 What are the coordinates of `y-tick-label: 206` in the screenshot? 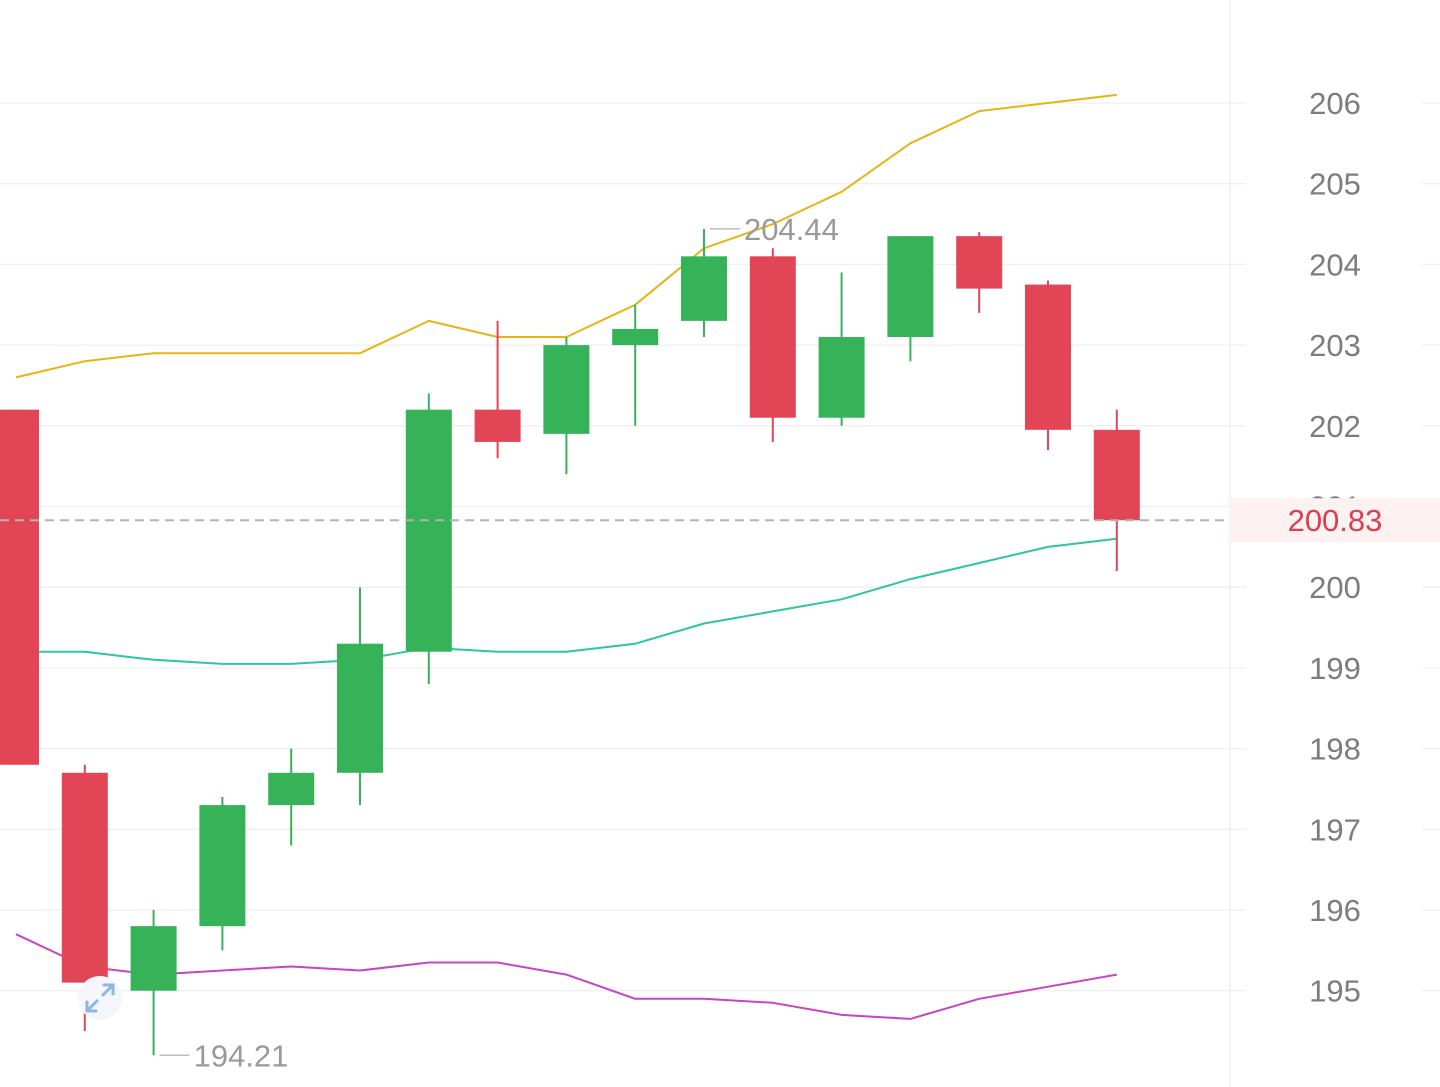 It's located at (1335, 103).